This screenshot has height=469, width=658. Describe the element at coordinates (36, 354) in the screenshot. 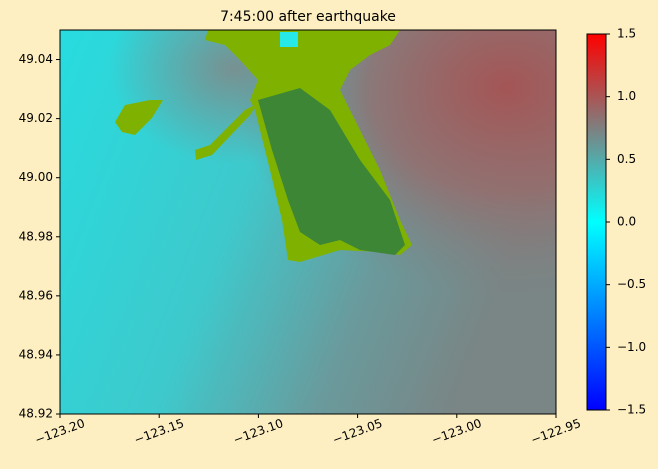

I see `y-tick-label: 48.94` at that location.